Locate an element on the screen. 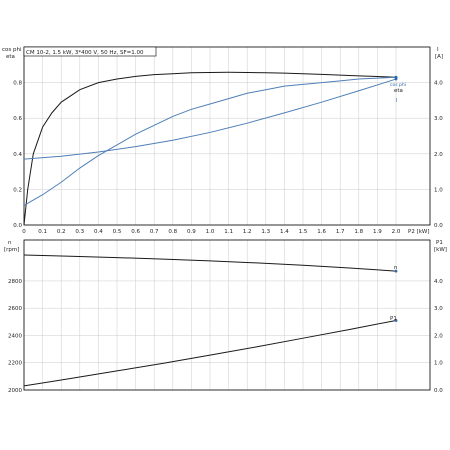 The height and width of the screenshot is (450, 450). top-left-tick-label: 0.4 is located at coordinates (17, 155).